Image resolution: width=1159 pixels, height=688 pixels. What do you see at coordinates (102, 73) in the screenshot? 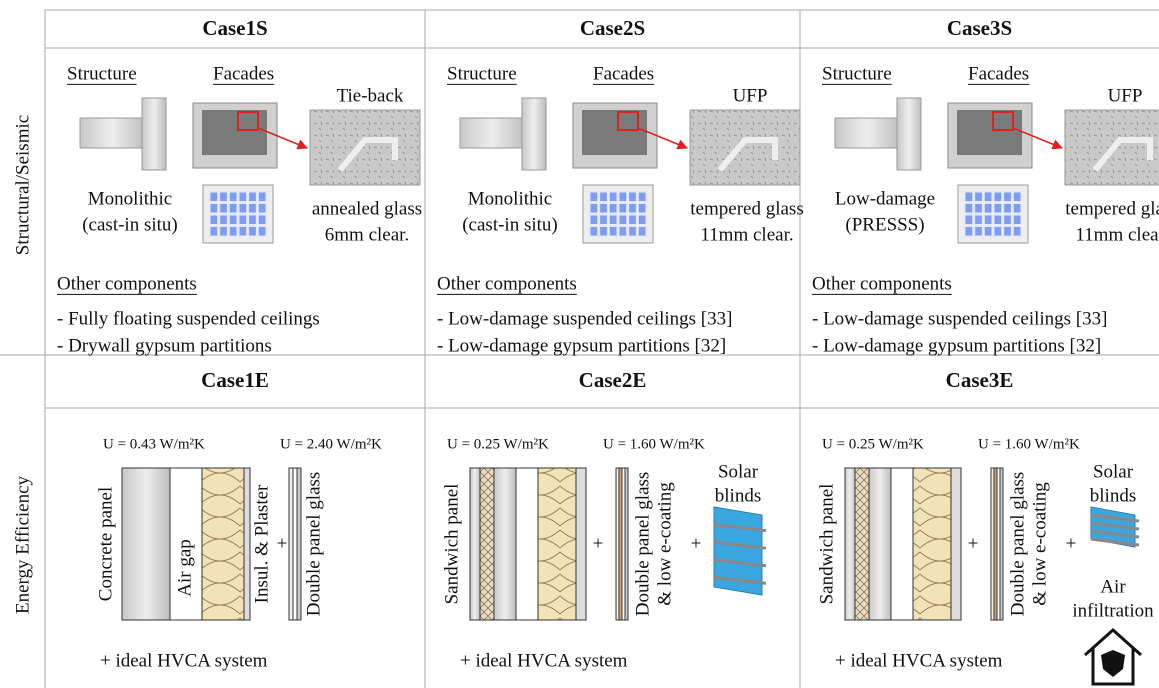
I see `structure-label: Structure` at bounding box center [102, 73].